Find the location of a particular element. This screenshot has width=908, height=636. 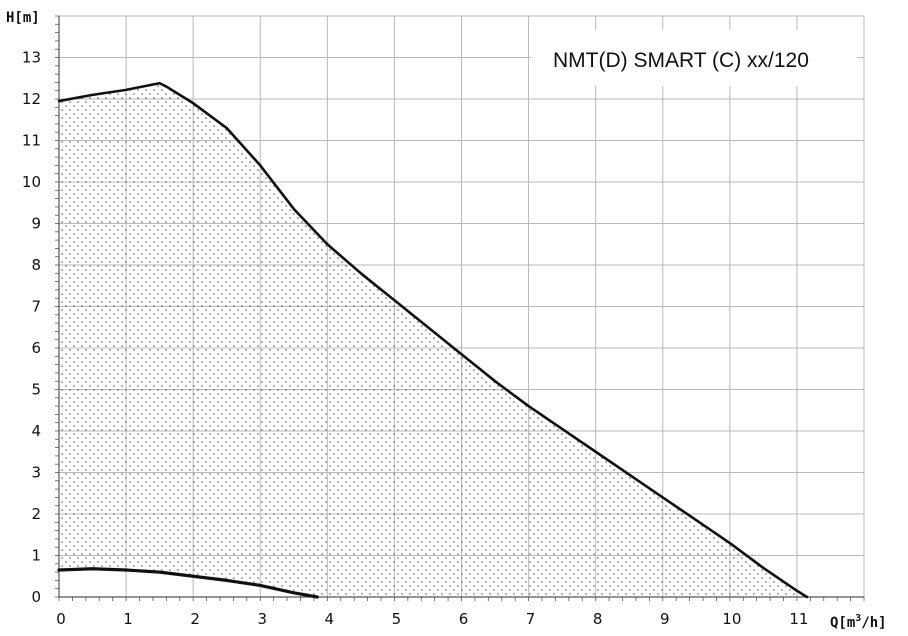

y-tick-label: 11 is located at coordinates (31, 141).